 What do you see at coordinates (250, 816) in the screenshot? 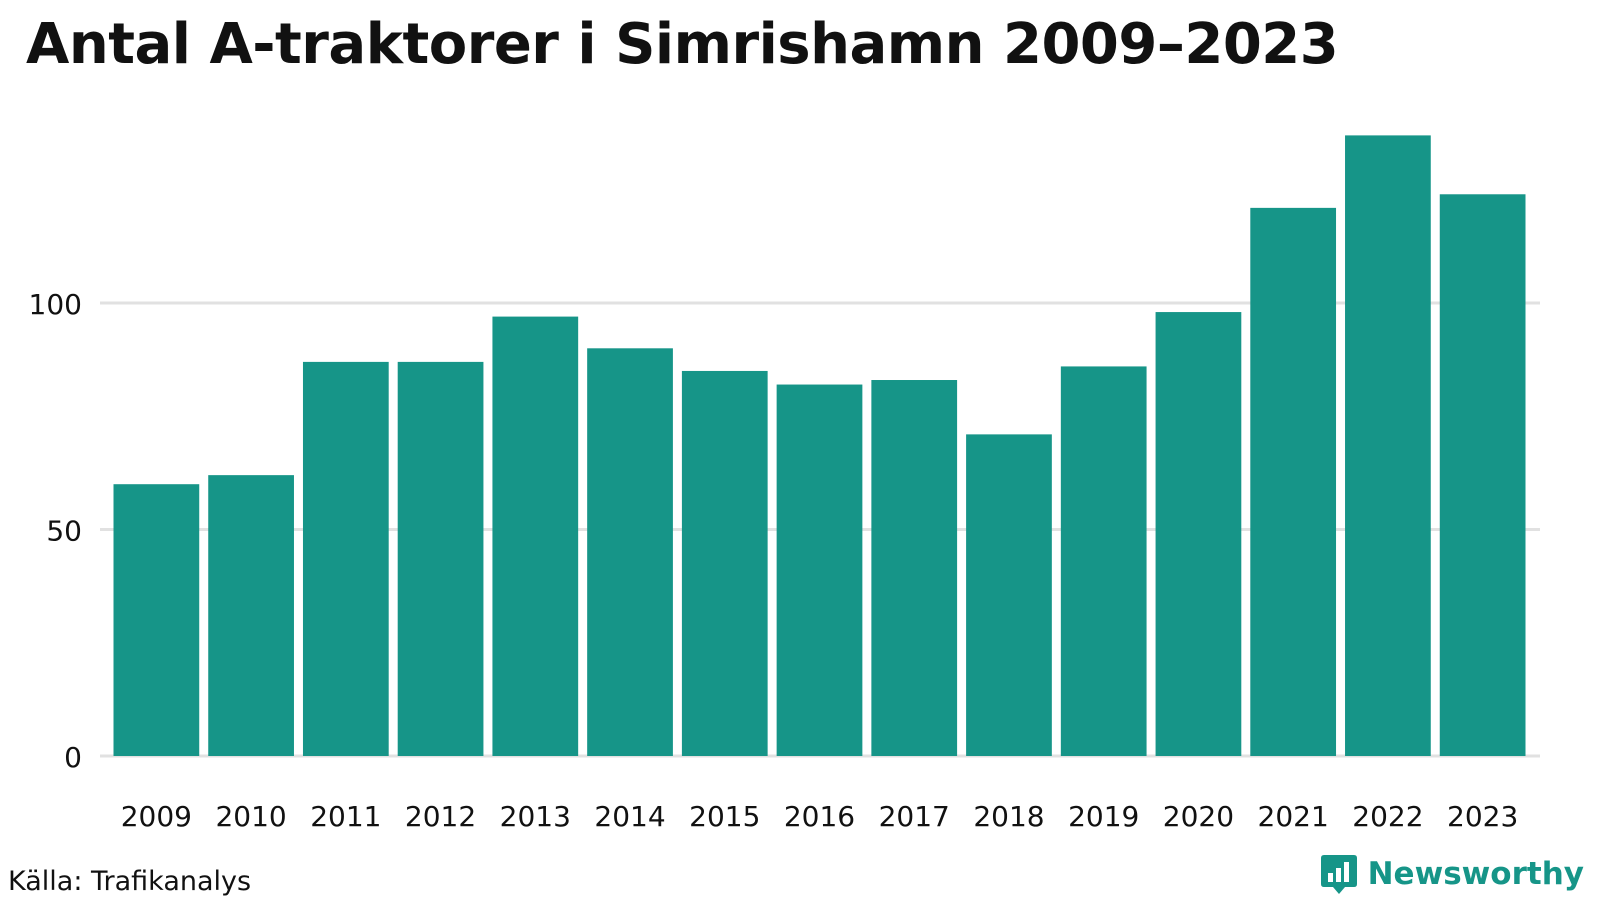
I see `x-tick-label-2010: 2010` at bounding box center [250, 816].